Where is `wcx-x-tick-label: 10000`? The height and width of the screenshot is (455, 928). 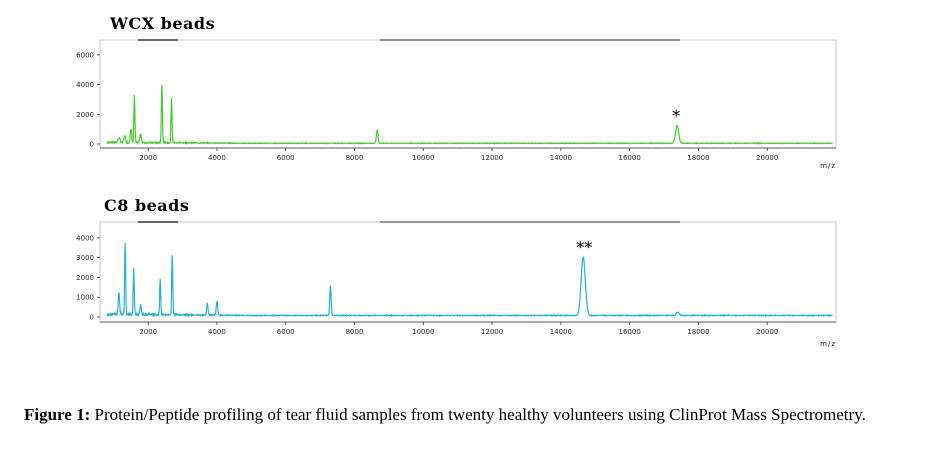 wcx-x-tick-label: 10000 is located at coordinates (423, 158).